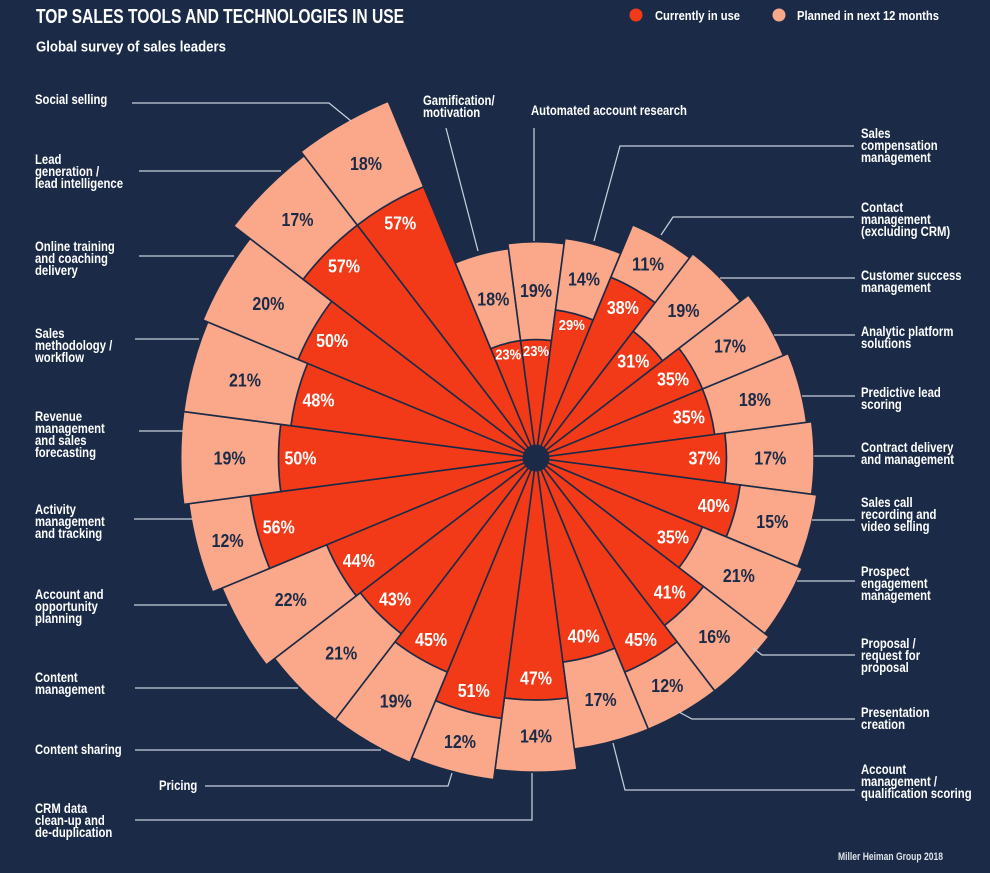 The image size is (990, 873). I want to click on svg-text: 48%, so click(319, 400).